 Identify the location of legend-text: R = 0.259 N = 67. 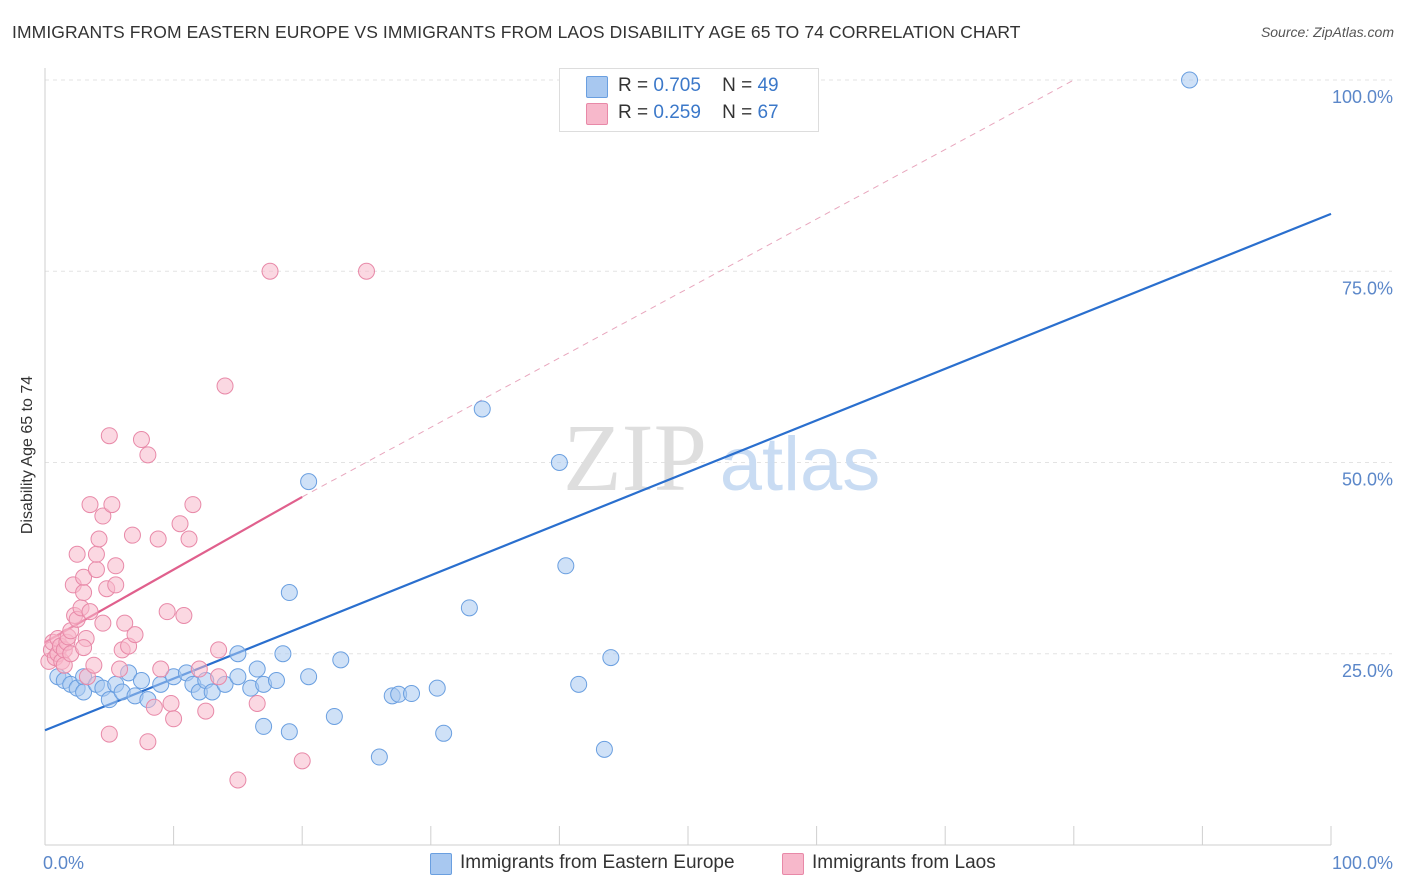
(698, 113).